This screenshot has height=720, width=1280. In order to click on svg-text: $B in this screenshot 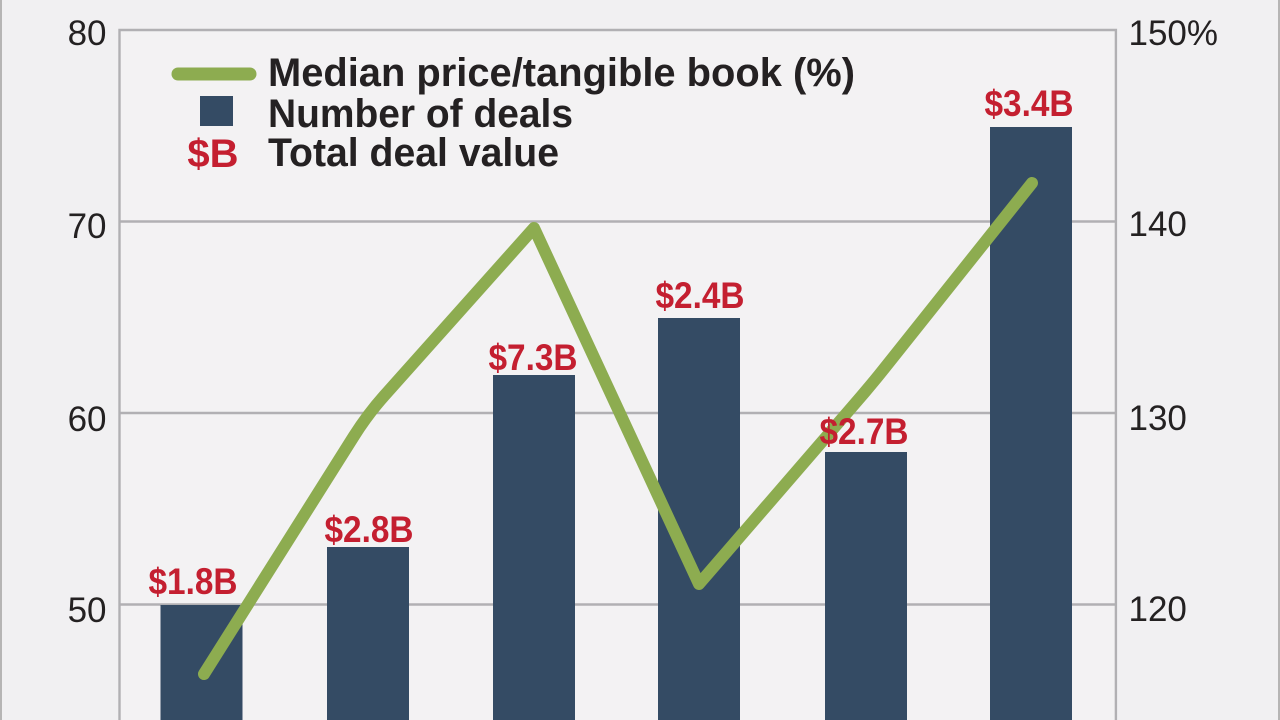, I will do `click(212, 154)`.